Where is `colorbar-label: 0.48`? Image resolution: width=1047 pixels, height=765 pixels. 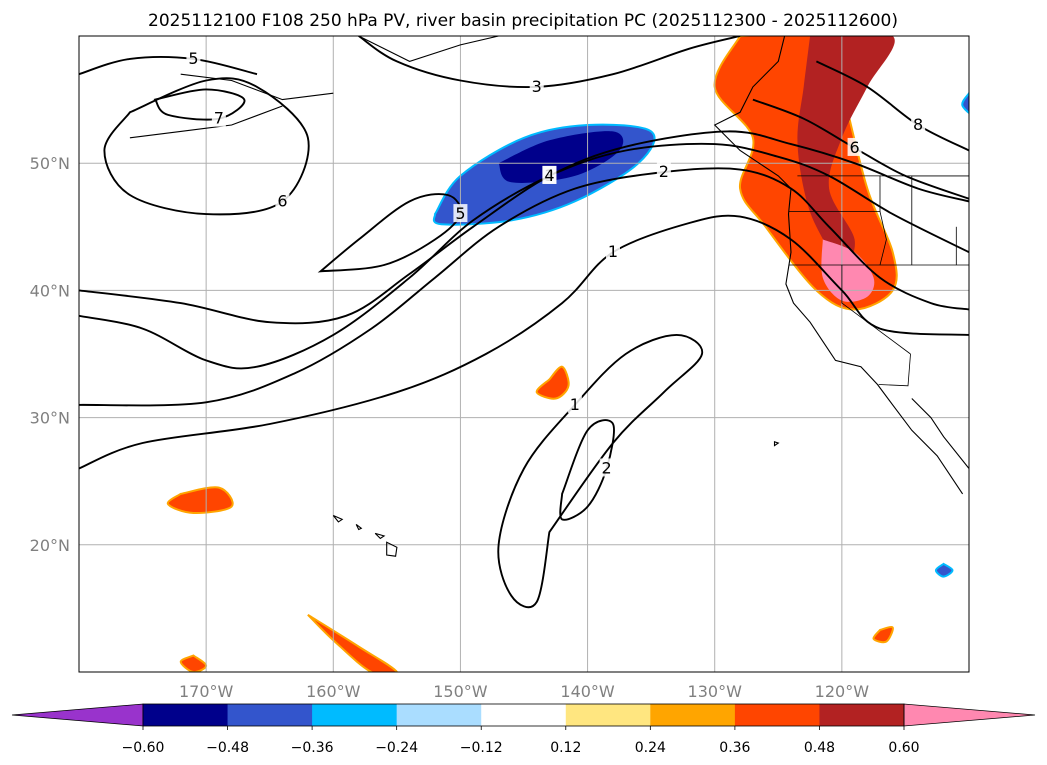 colorbar-label: 0.48 is located at coordinates (819, 748).